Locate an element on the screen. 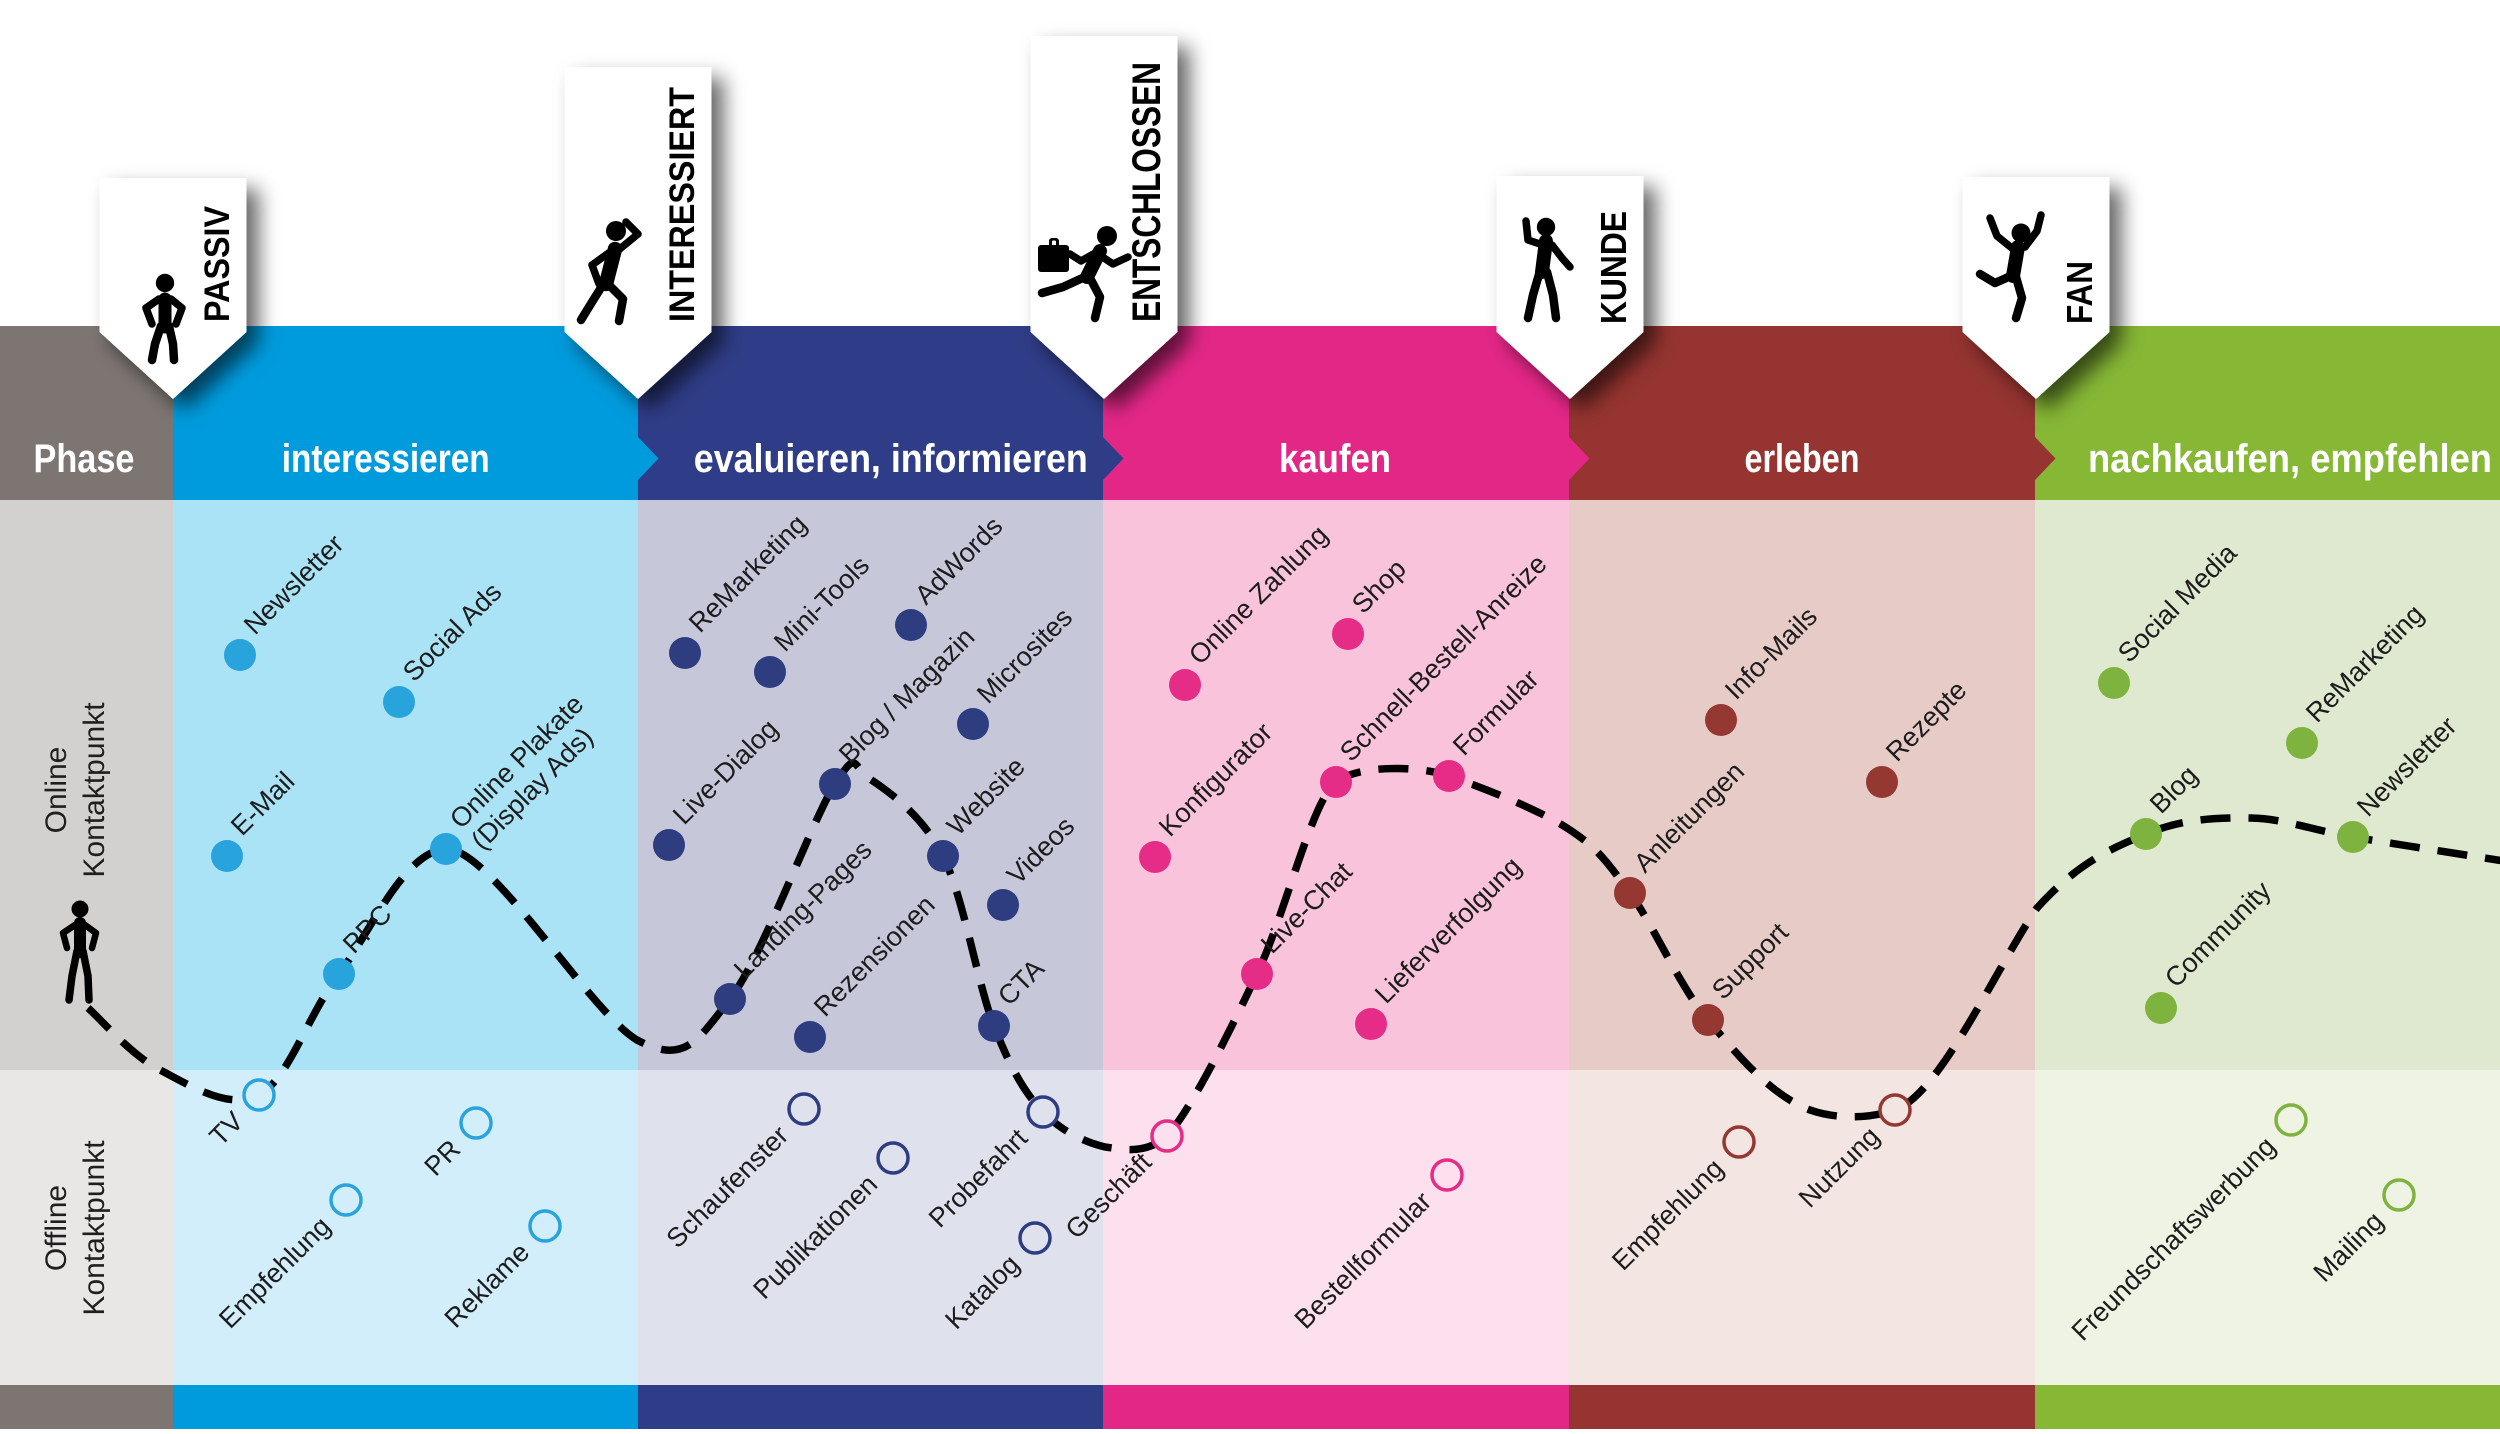 The height and width of the screenshot is (1434, 2500). svg-text: kaufen is located at coordinates (1335, 459).